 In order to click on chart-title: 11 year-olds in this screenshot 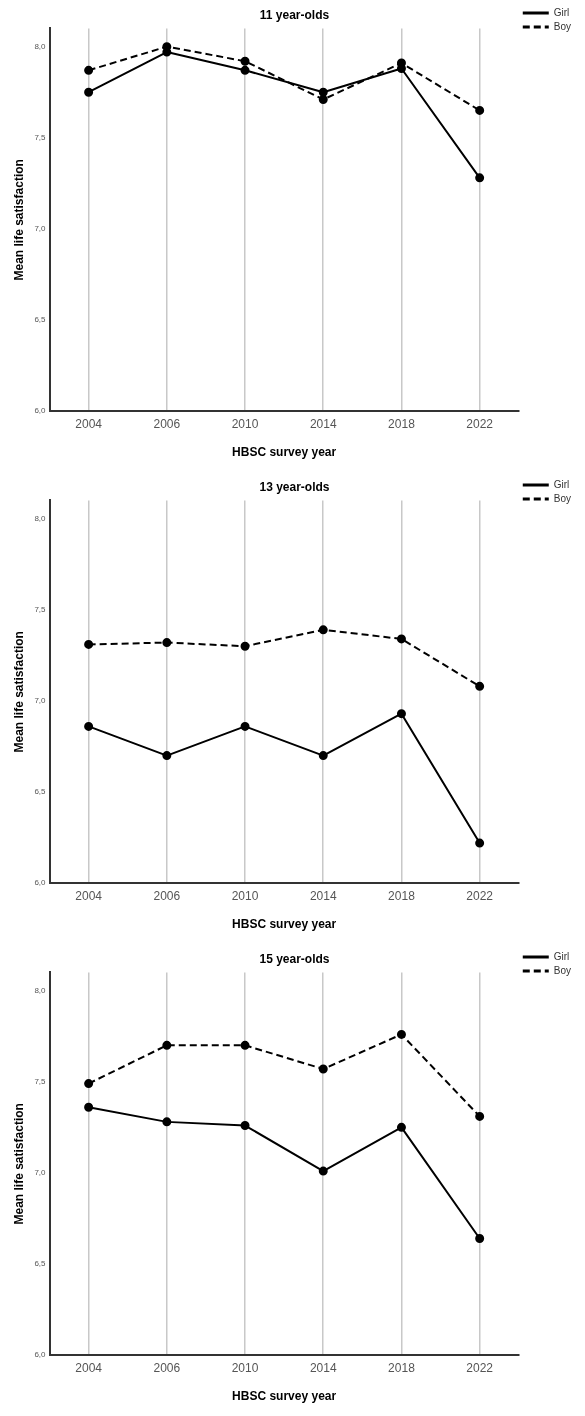, I will do `click(294, 14)`.